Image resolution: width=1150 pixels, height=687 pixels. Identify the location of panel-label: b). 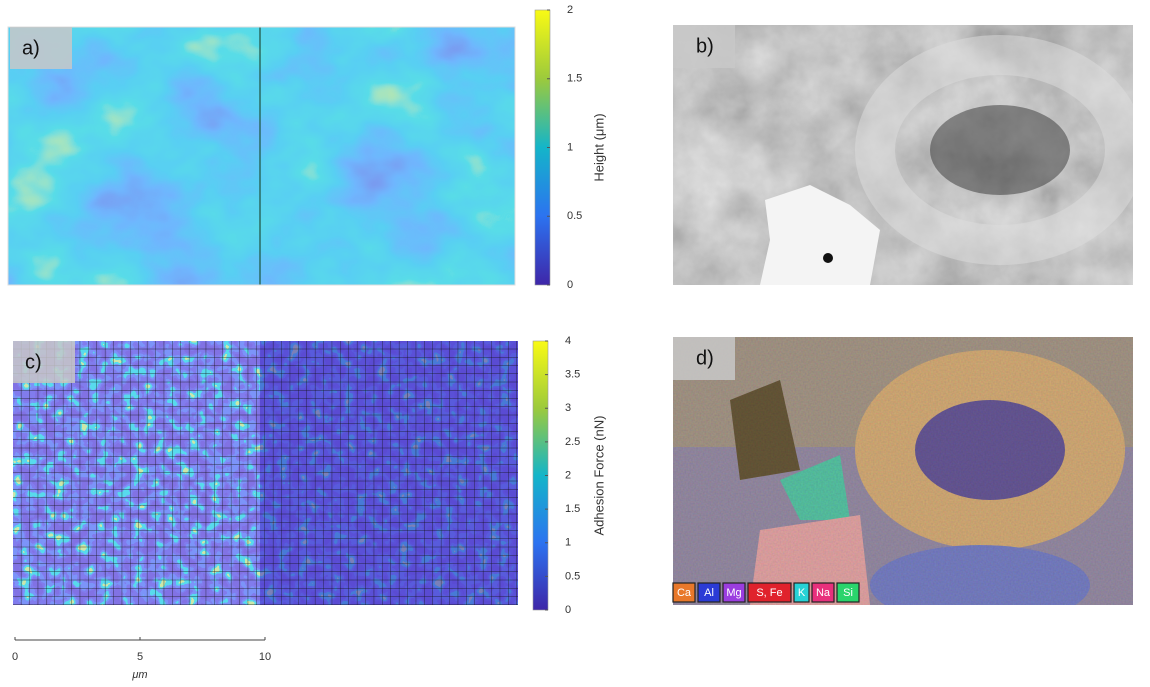
(705, 46).